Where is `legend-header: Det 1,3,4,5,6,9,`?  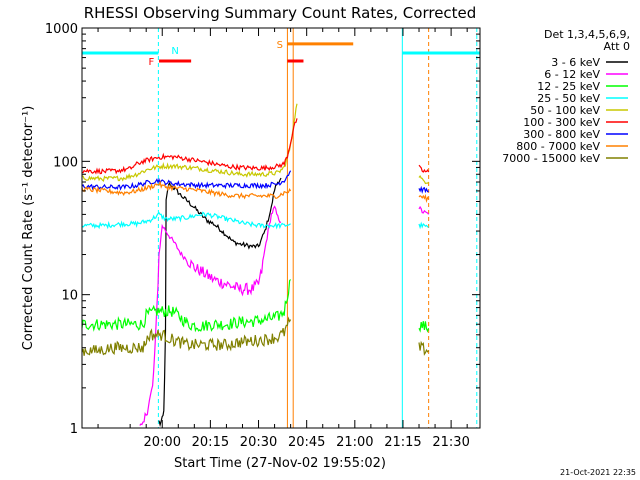 legend-header: Det 1,3,4,5,6,9, is located at coordinates (587, 34).